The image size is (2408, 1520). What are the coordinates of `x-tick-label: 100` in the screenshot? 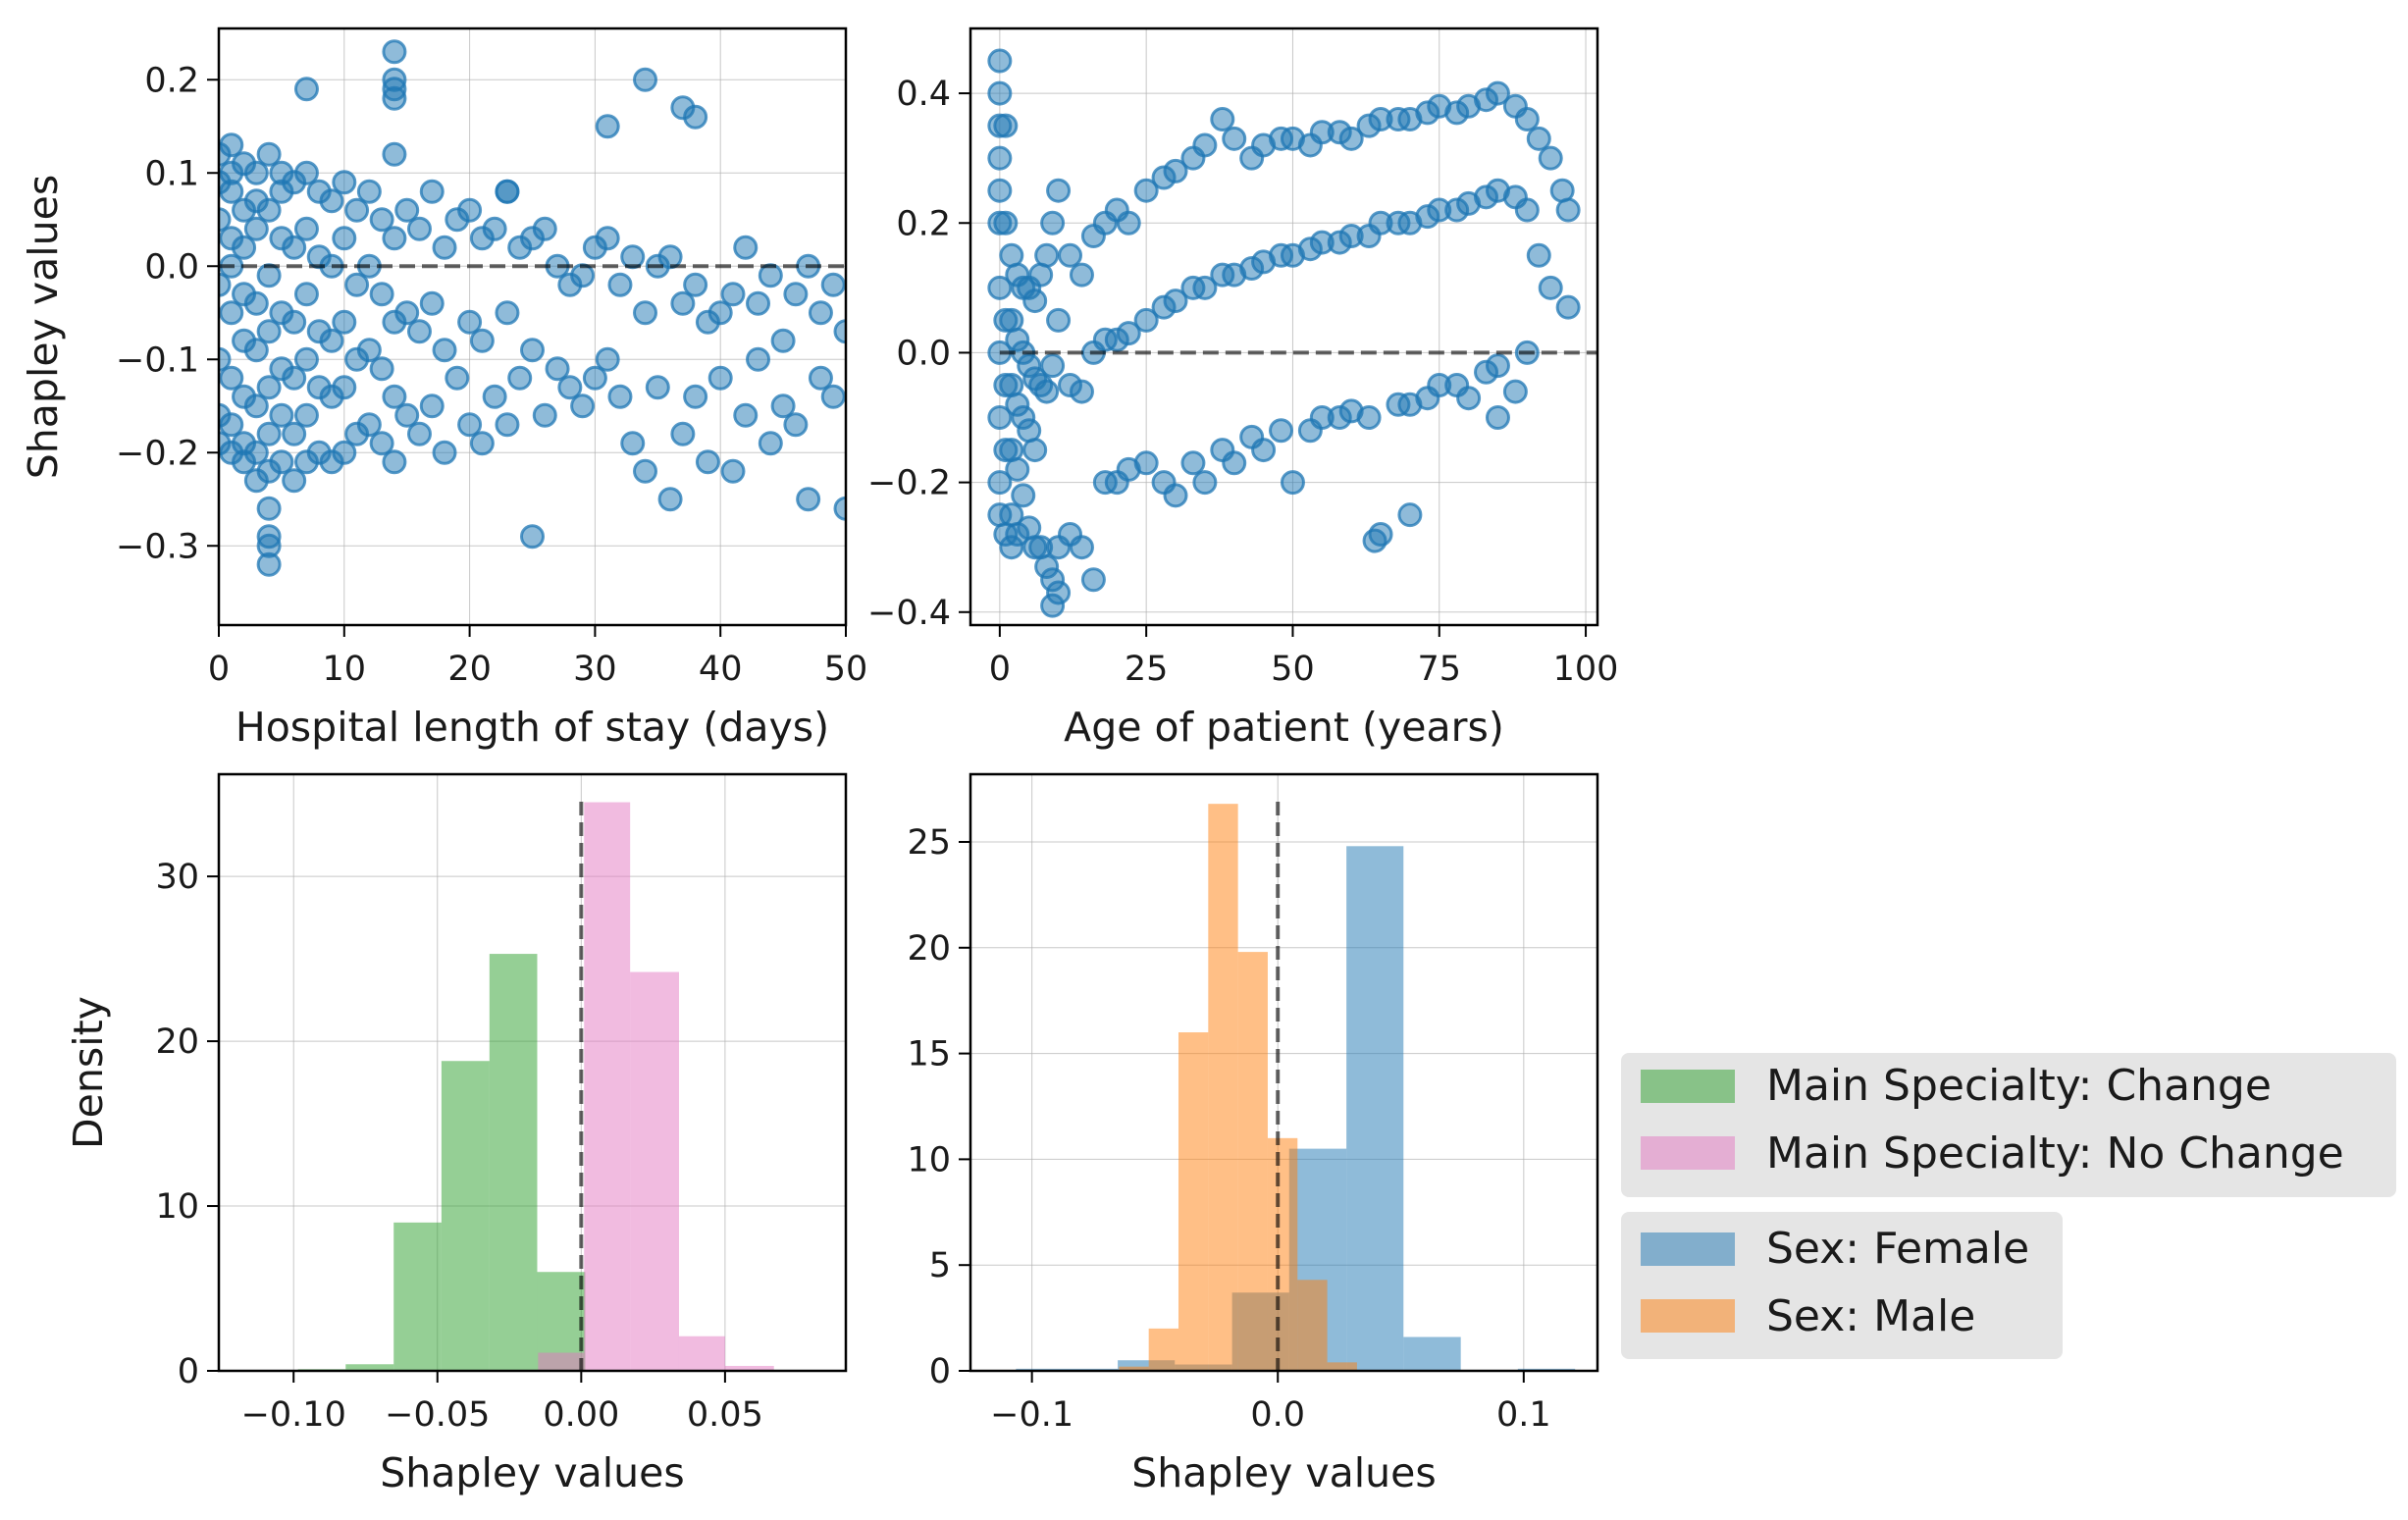 It's located at (1586, 669).